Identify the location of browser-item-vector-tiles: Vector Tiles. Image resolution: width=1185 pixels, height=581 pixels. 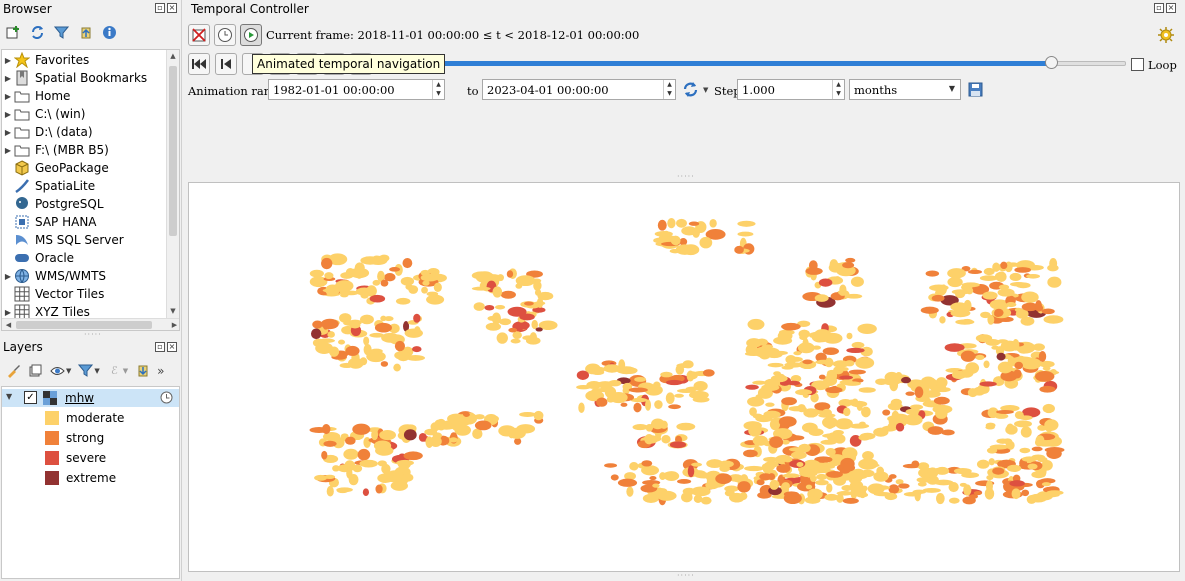
(53, 294).